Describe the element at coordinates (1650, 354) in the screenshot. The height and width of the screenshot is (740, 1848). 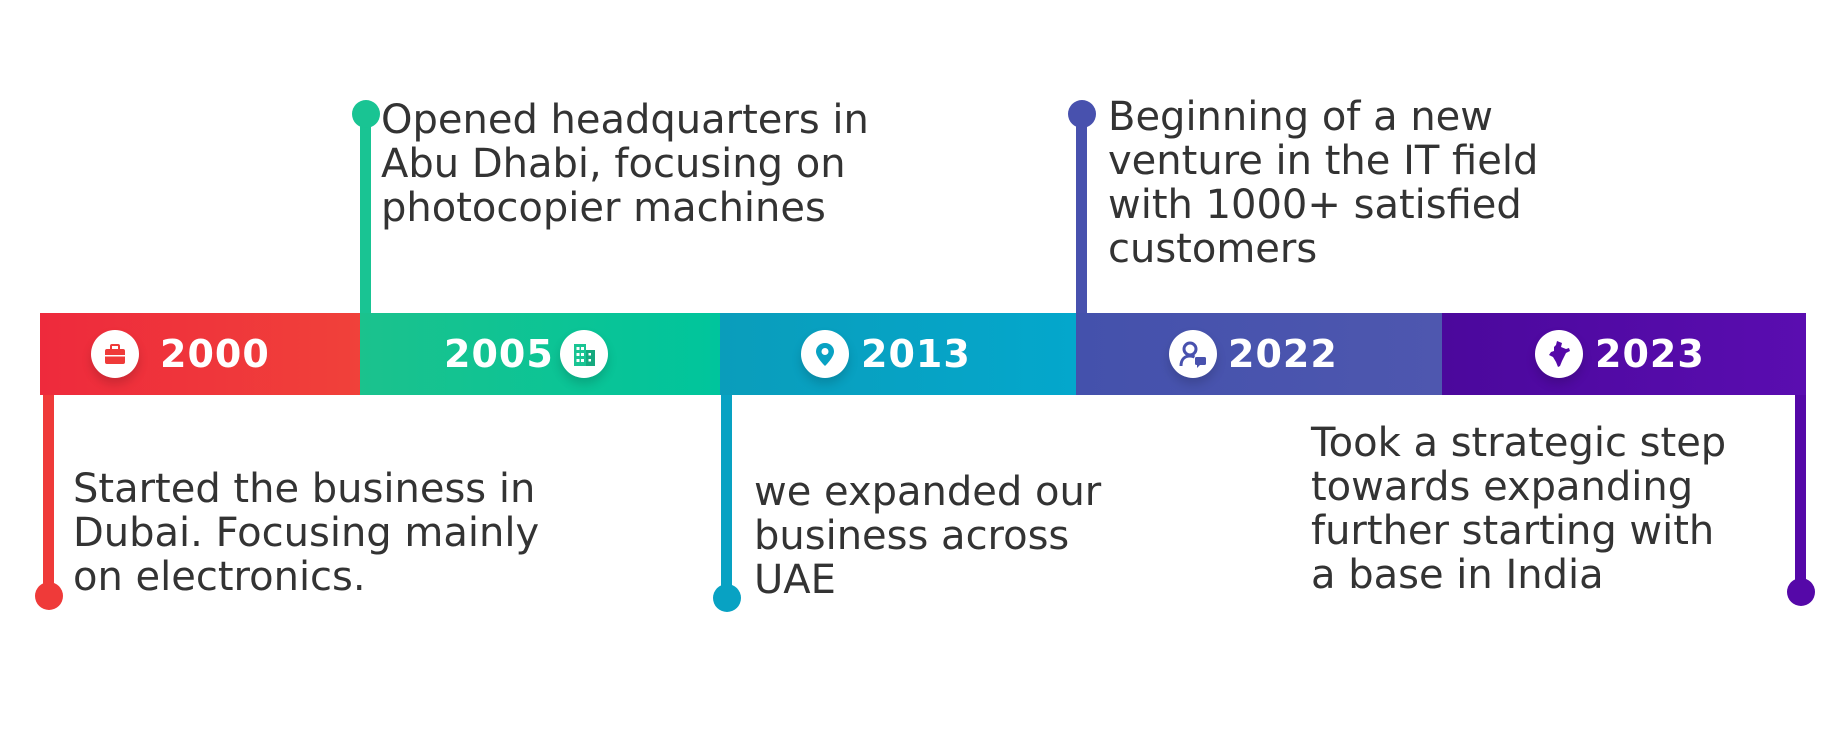
I see `year-2023: 2023` at that location.